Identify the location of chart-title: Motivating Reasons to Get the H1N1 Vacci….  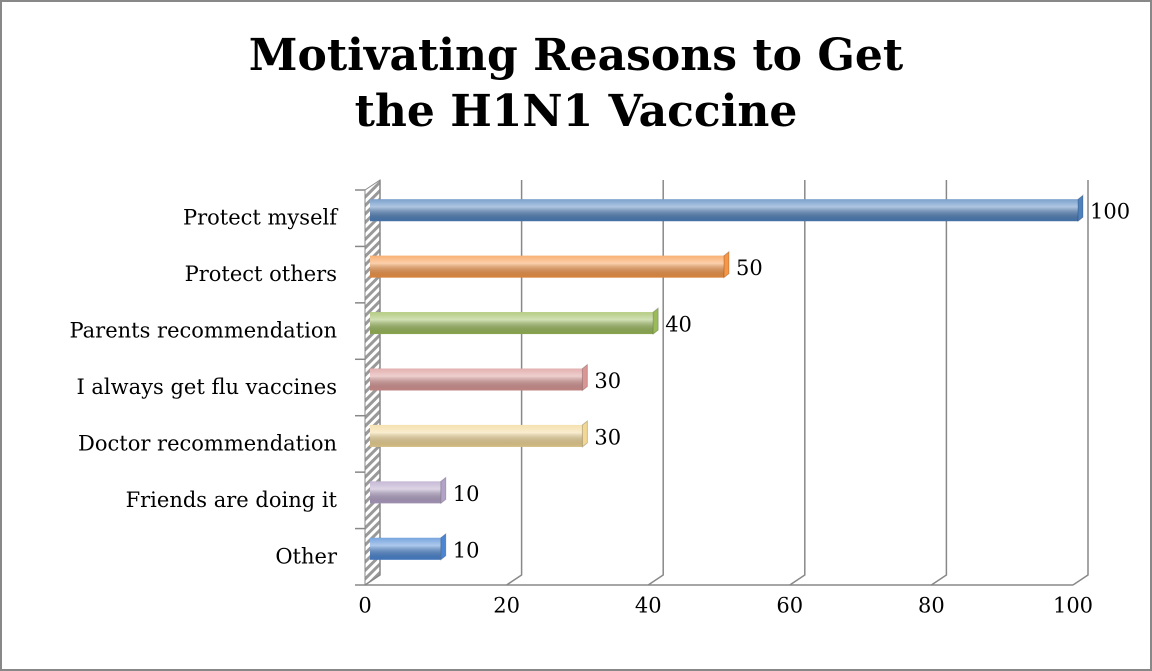
(576, 83).